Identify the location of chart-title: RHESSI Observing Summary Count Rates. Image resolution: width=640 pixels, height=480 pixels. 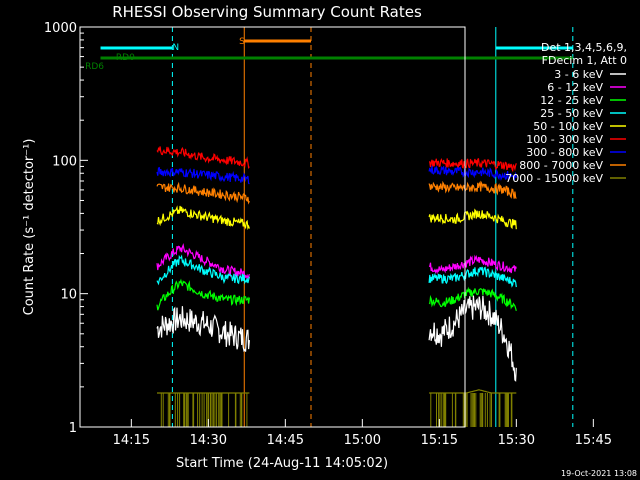
(267, 12).